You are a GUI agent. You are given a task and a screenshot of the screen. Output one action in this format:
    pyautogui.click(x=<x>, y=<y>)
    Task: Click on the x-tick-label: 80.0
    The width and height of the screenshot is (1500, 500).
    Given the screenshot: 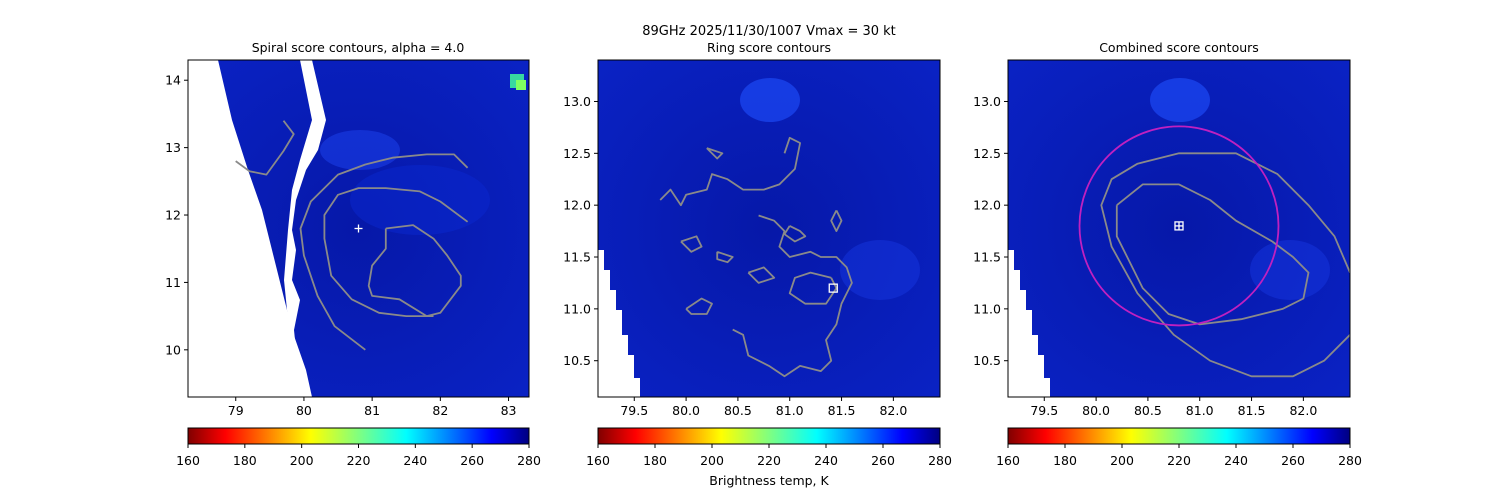 What is the action you would take?
    pyautogui.click(x=1096, y=410)
    